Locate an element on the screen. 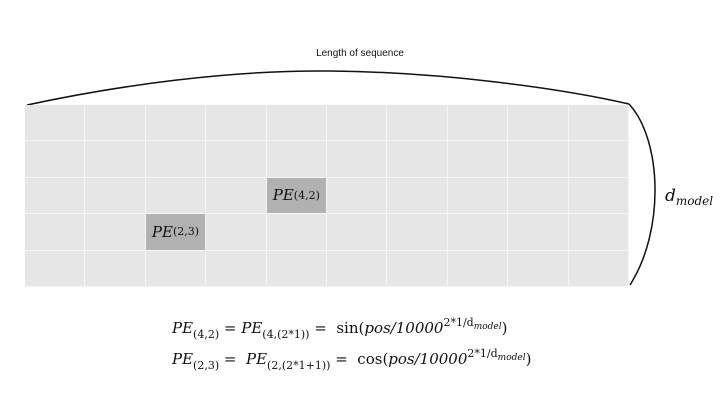 This screenshot has width=720, height=405. eq1-close: ) is located at coordinates (504, 328).